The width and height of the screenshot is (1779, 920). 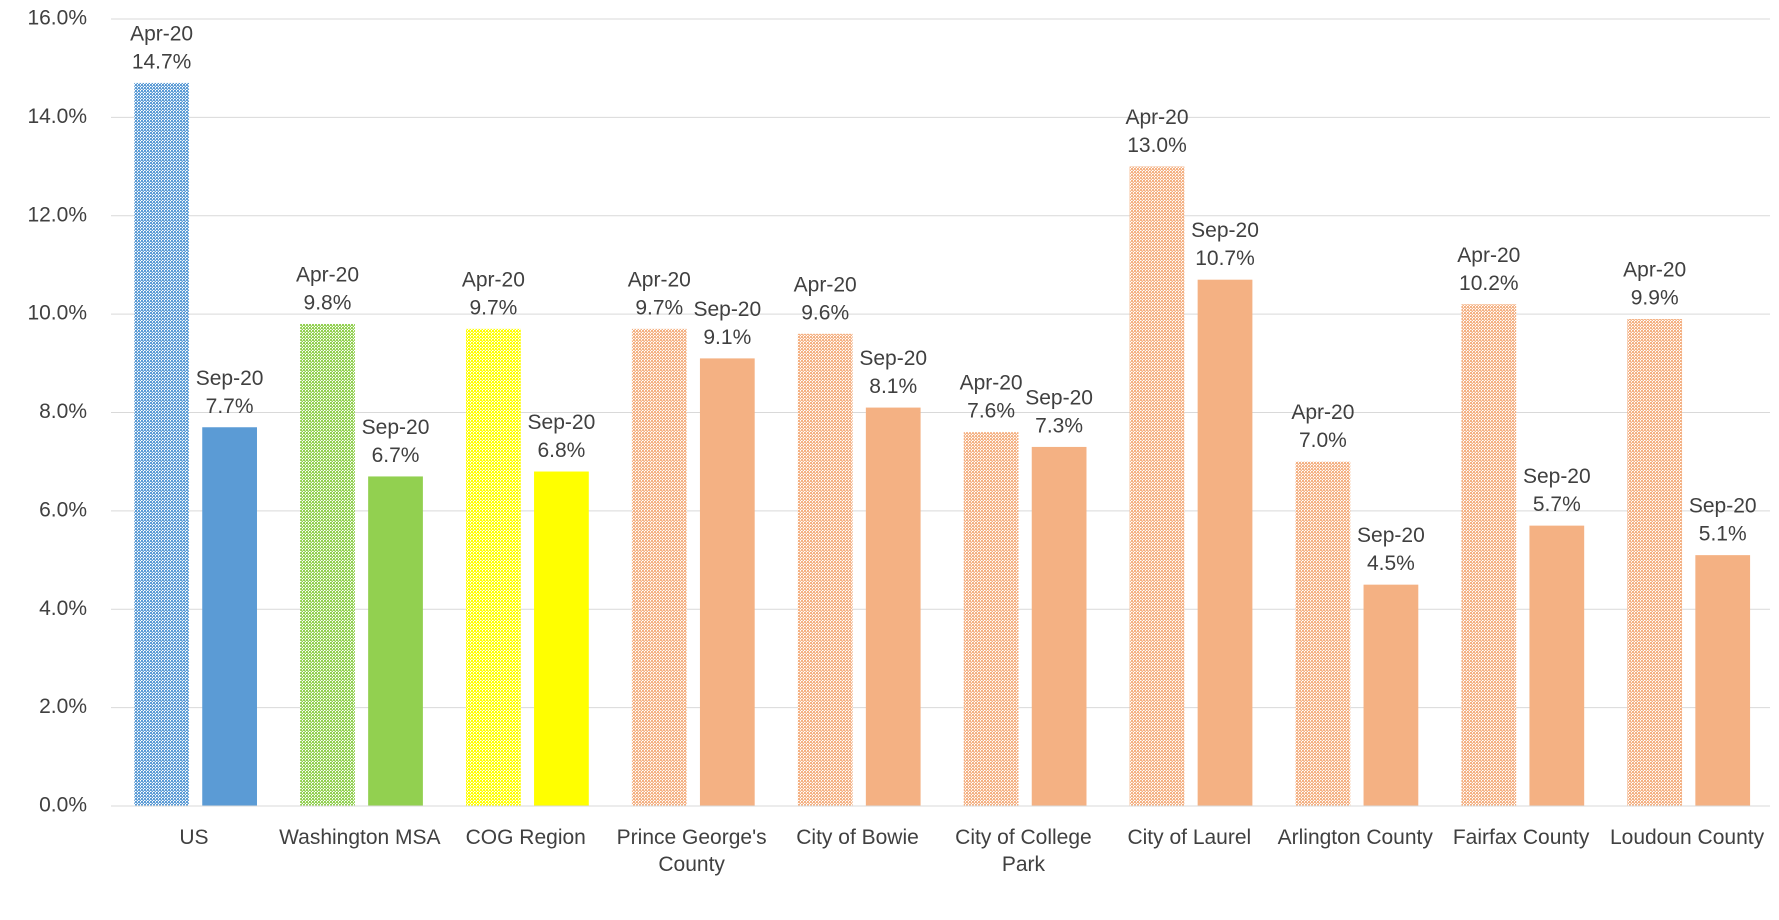 What do you see at coordinates (63, 706) in the screenshot?
I see `y-tick-label: 2.0%` at bounding box center [63, 706].